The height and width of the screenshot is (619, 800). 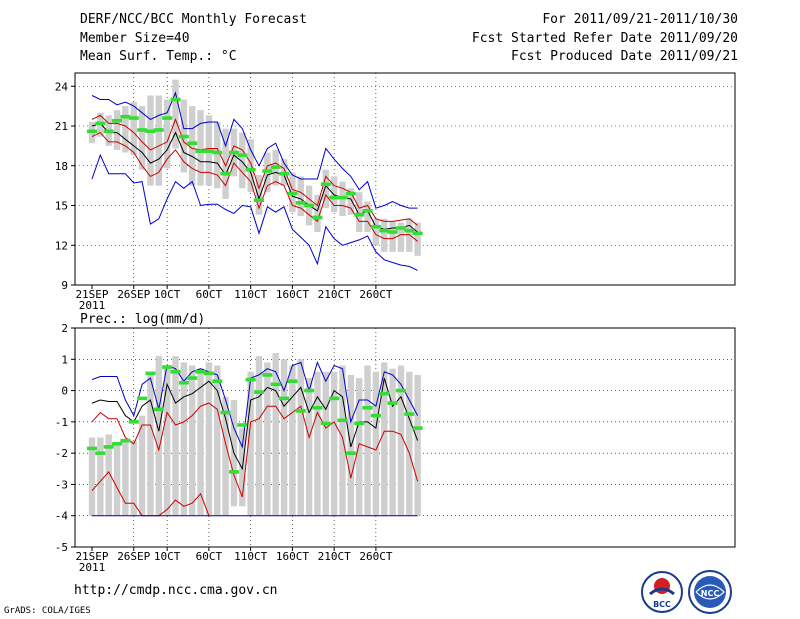 I want to click on y-tick-label: 1, so click(x=64, y=359).